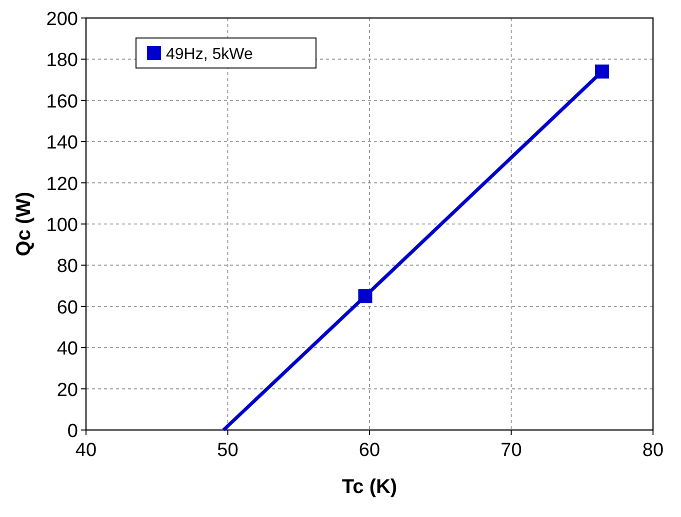 The height and width of the screenshot is (517, 681). What do you see at coordinates (67, 390) in the screenshot?
I see `y-tick-label: 20` at bounding box center [67, 390].